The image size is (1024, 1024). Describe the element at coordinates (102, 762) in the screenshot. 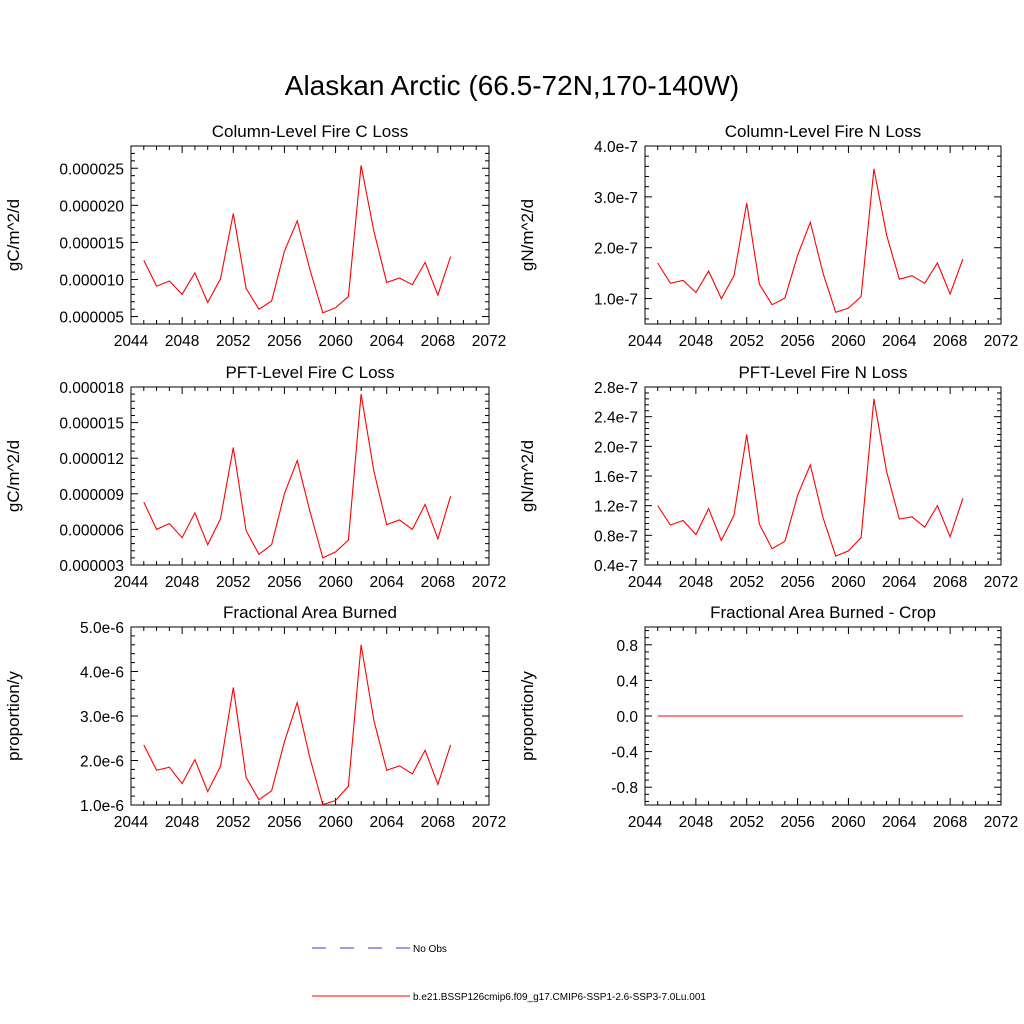

I see `y-tick-label: 2.0e-6` at that location.